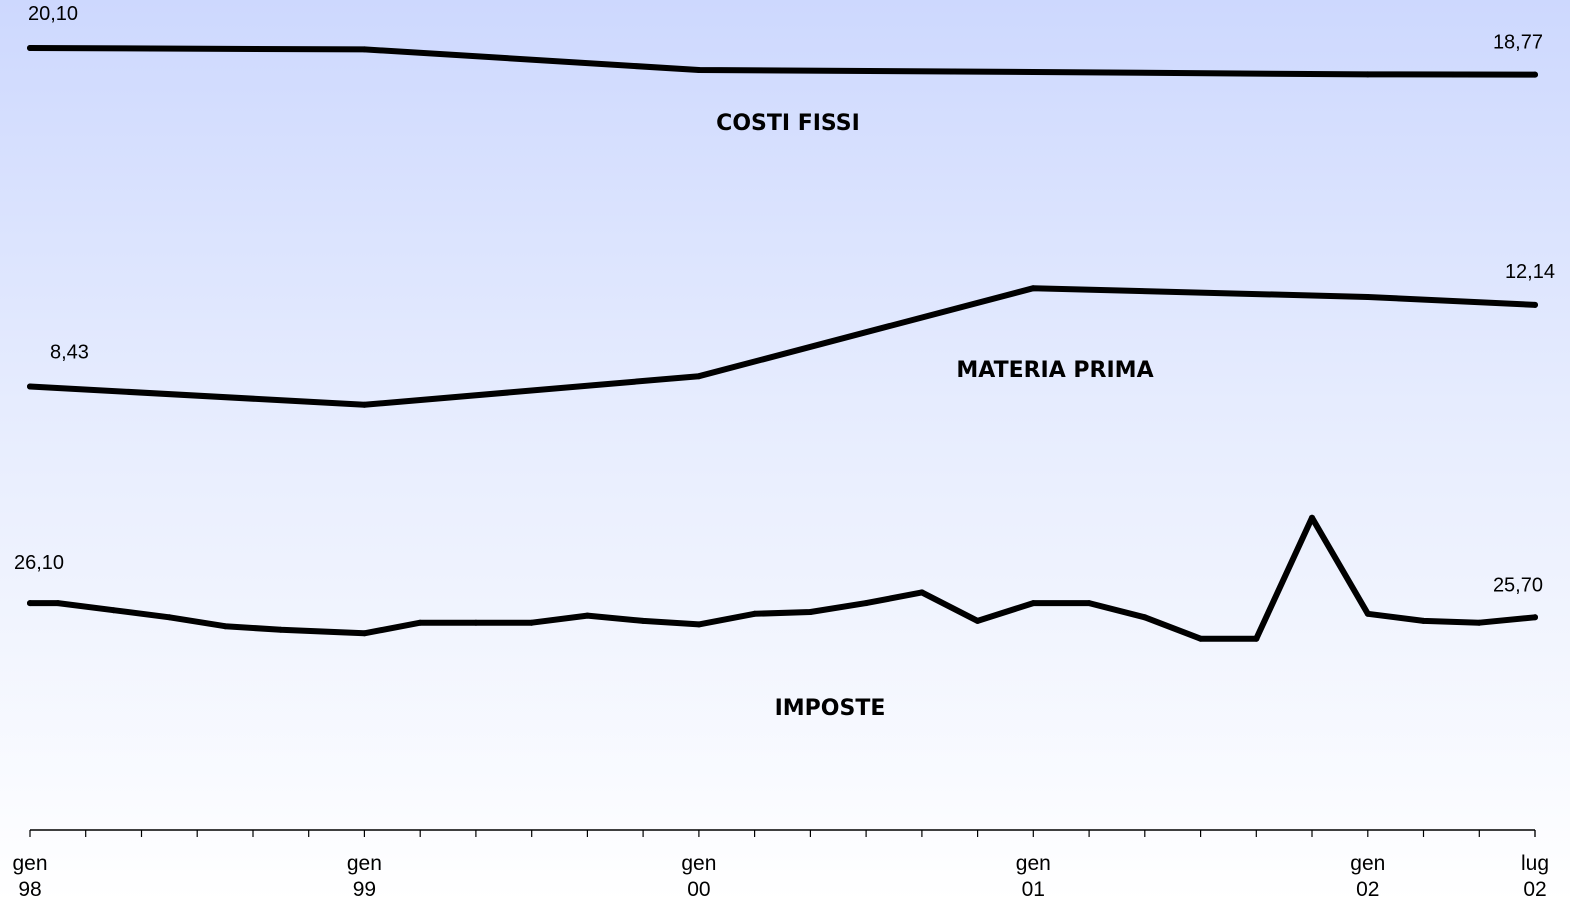 This screenshot has width=1570, height=902. What do you see at coordinates (782, 61) in the screenshot?
I see `series-line-costi-fissi` at bounding box center [782, 61].